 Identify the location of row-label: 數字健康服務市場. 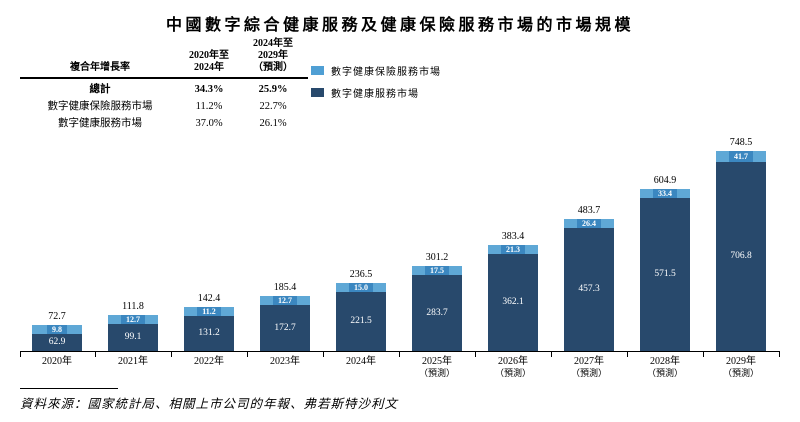
(100, 123).